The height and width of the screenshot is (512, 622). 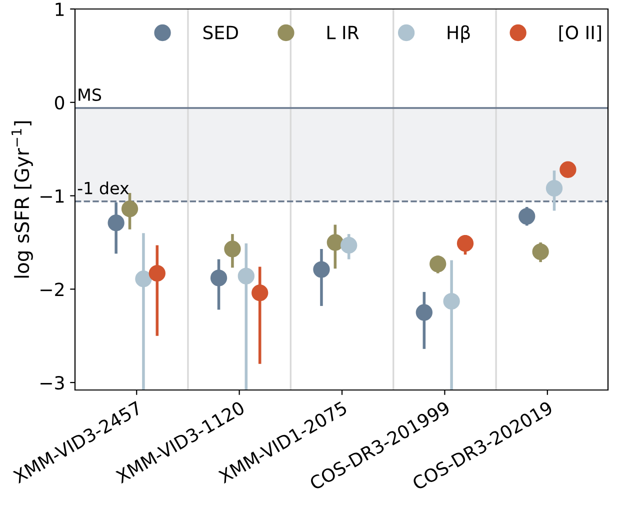 What do you see at coordinates (60, 9) in the screenshot?
I see `y-tick-label: 1` at bounding box center [60, 9].